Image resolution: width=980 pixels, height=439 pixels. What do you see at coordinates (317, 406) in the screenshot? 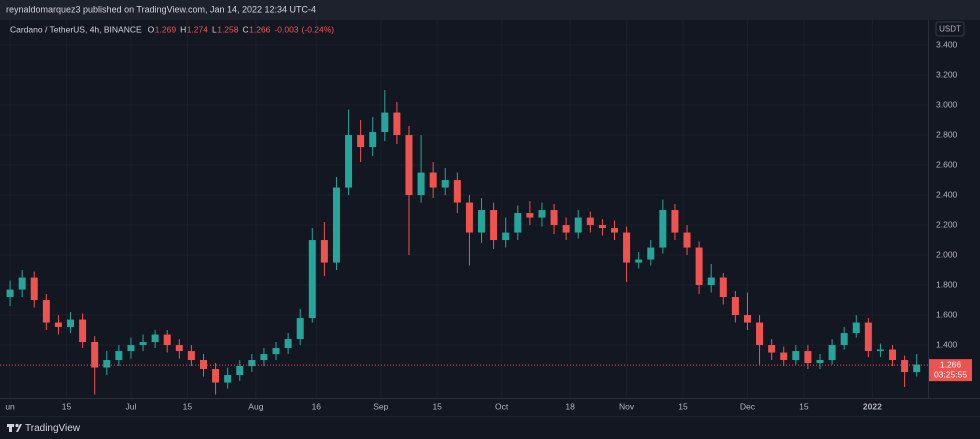
I see `x-tick-label: 16` at bounding box center [317, 406].